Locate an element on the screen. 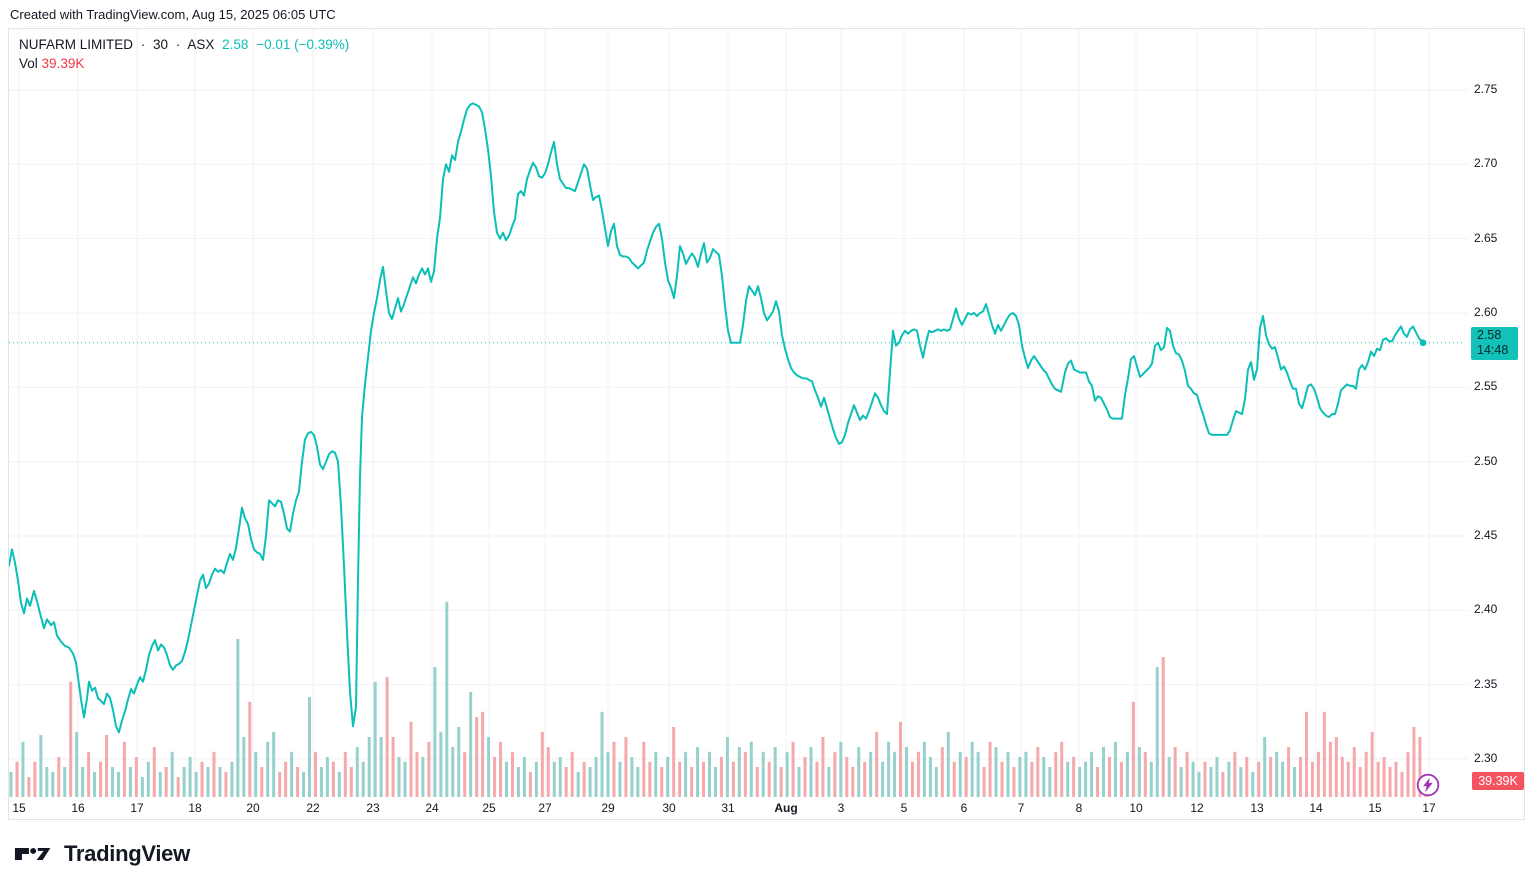 The width and height of the screenshot is (1534, 883). time-tick-label: 15 is located at coordinates (1375, 808).